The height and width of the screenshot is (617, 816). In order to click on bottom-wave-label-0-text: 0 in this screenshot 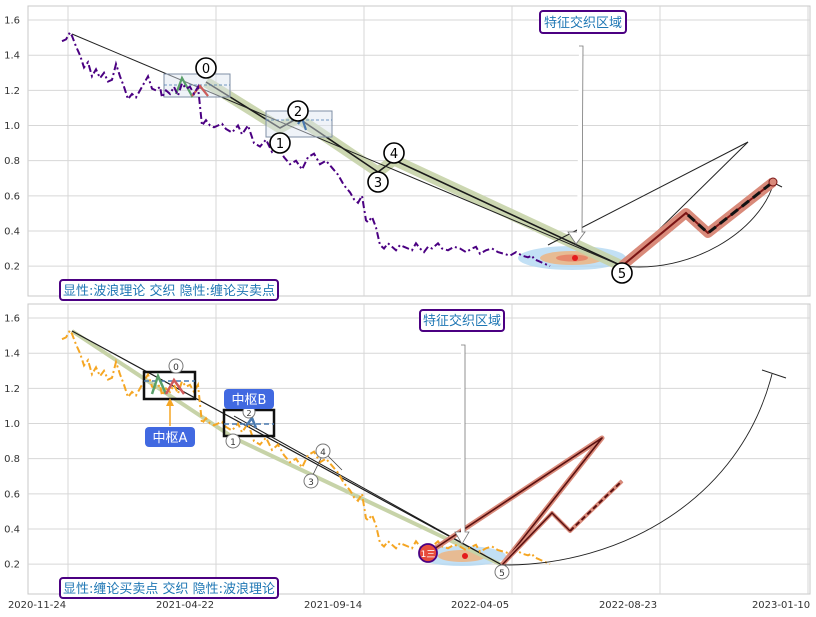, I will do `click(176, 368)`.